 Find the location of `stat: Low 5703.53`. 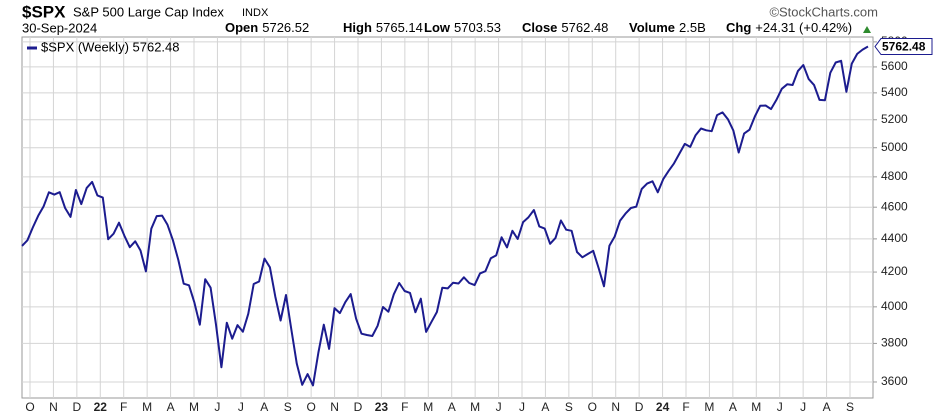

stat: Low 5703.53 is located at coordinates (462, 27).